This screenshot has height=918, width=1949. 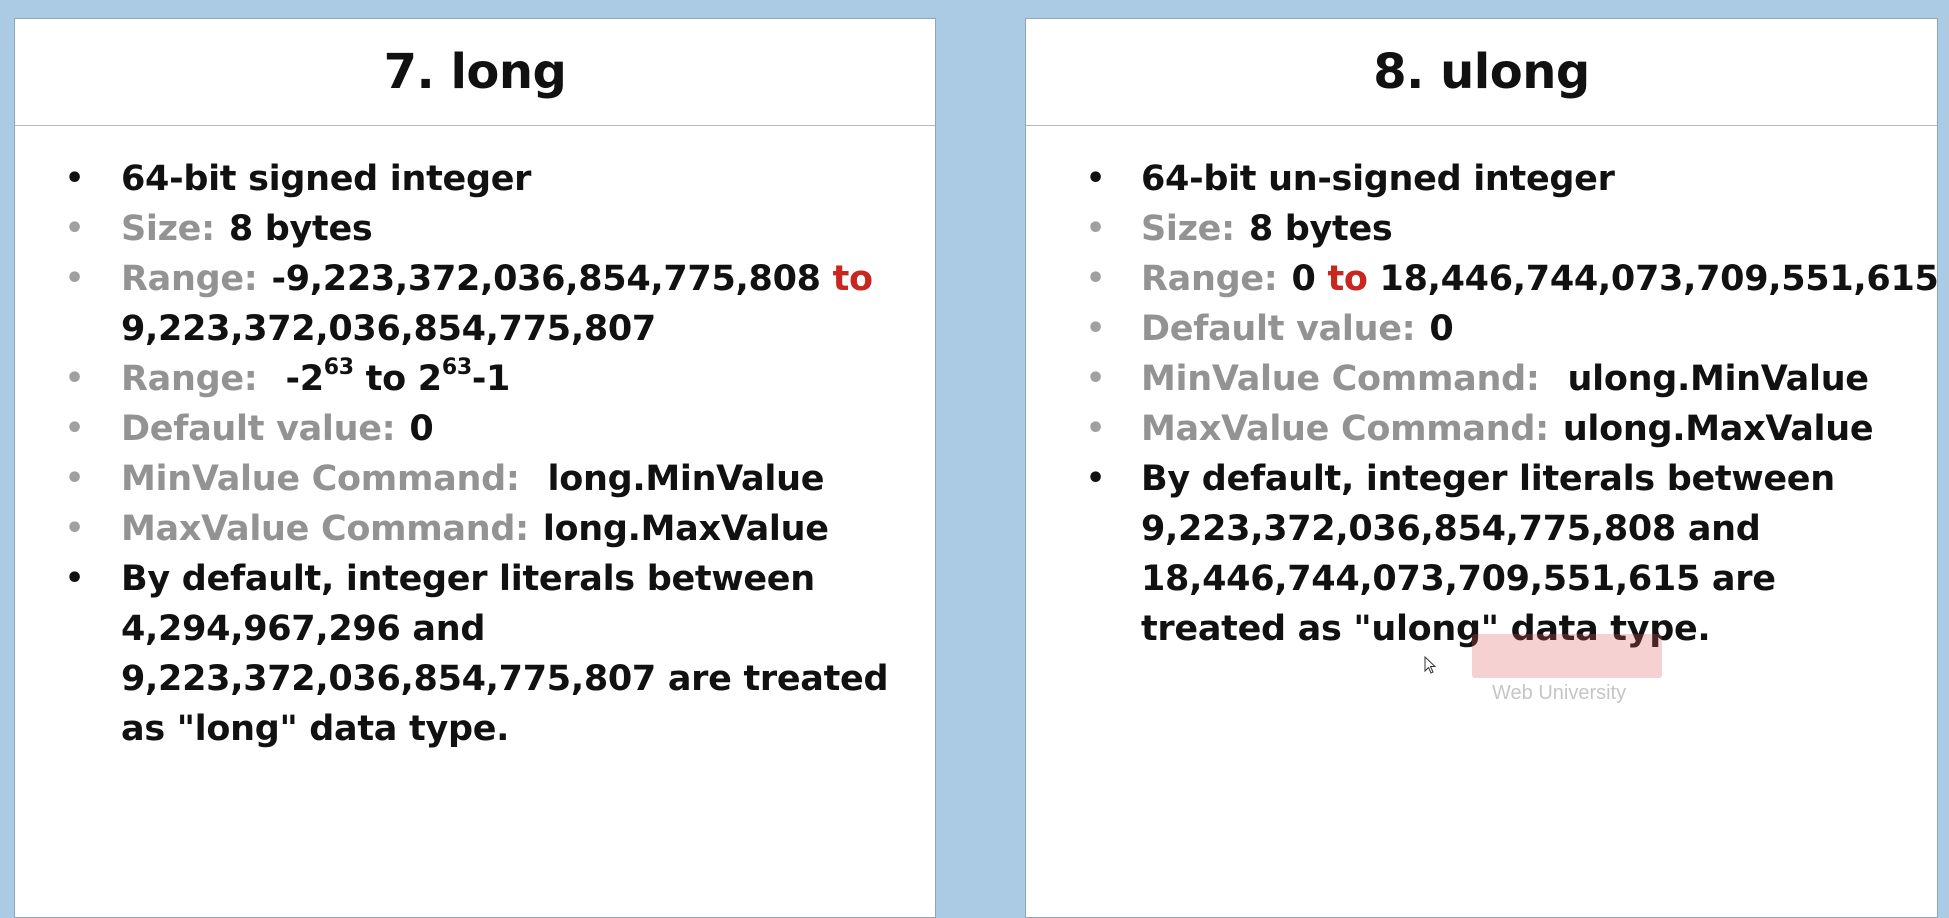 What do you see at coordinates (326, 179) in the screenshot?
I see `long-description: 64-bit signed integer` at bounding box center [326, 179].